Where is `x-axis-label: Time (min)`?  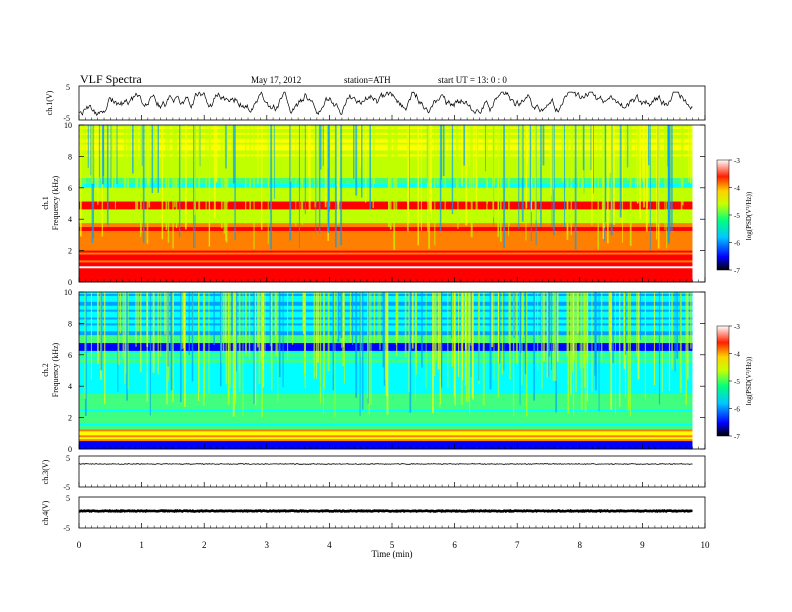
x-axis-label: Time (min) is located at coordinates (392, 554).